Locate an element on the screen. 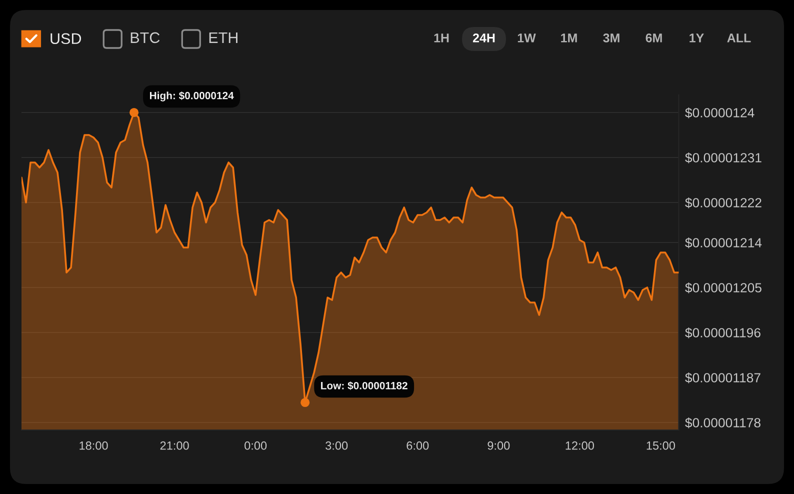 This screenshot has height=494, width=794. y-tick-label: $0.00001205 is located at coordinates (723, 288).